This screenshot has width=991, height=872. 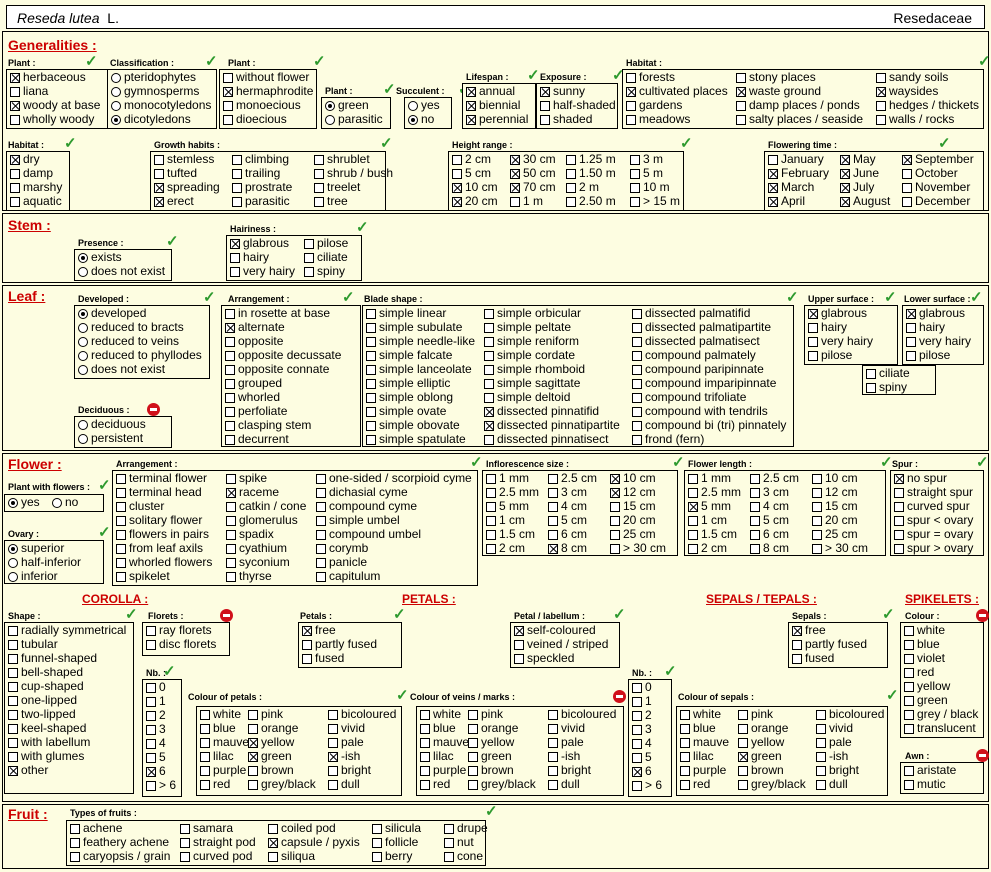 I want to click on checkbox-ciliate, so click(x=871, y=373).